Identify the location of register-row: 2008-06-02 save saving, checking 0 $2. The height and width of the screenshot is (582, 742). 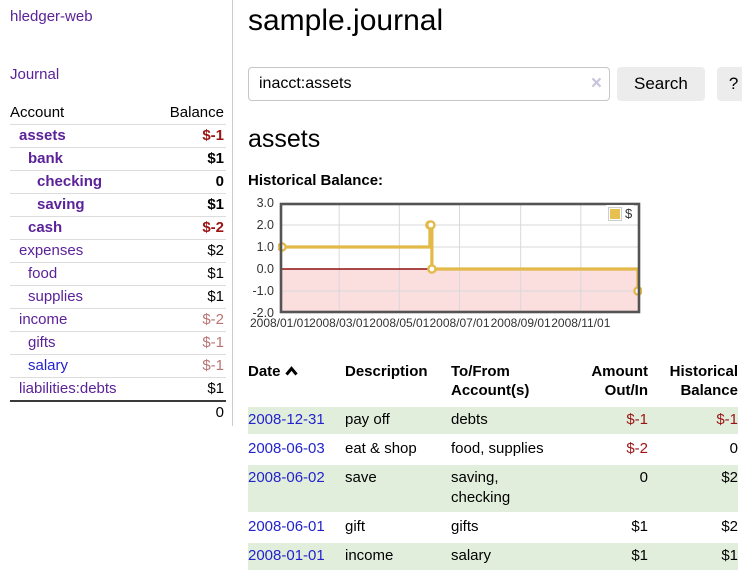
(493, 489).